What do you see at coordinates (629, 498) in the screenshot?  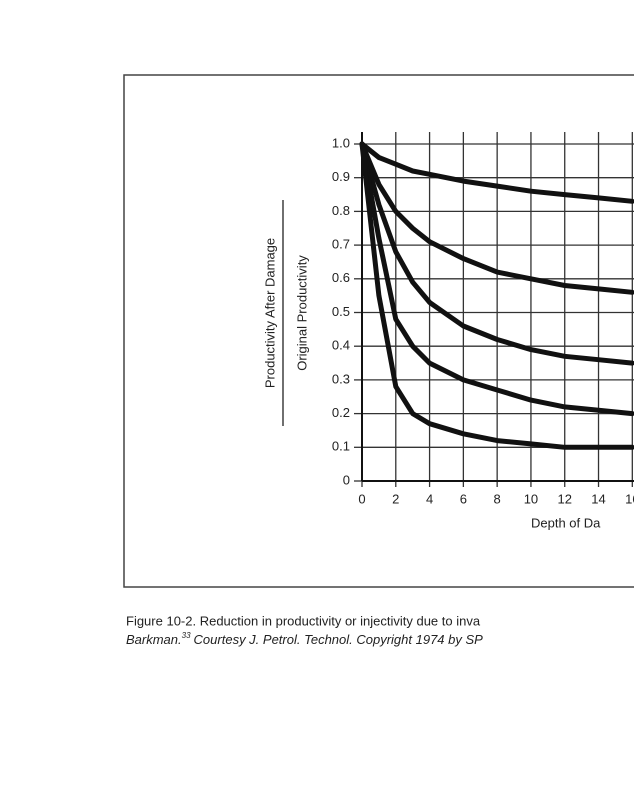 I see `x-tick-label: 16` at bounding box center [629, 498].